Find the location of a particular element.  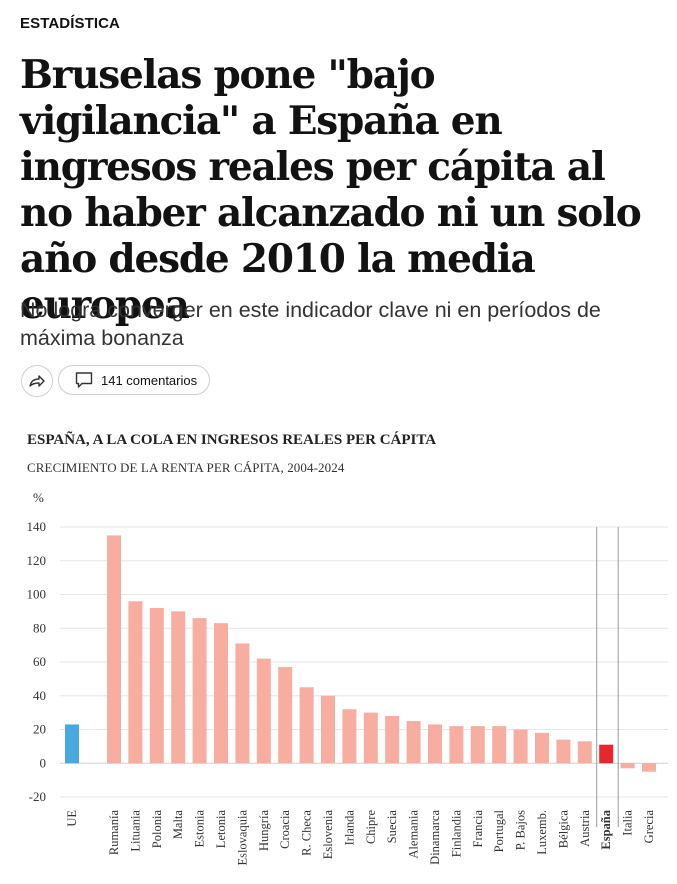

bar-finlandia is located at coordinates (456, 745).